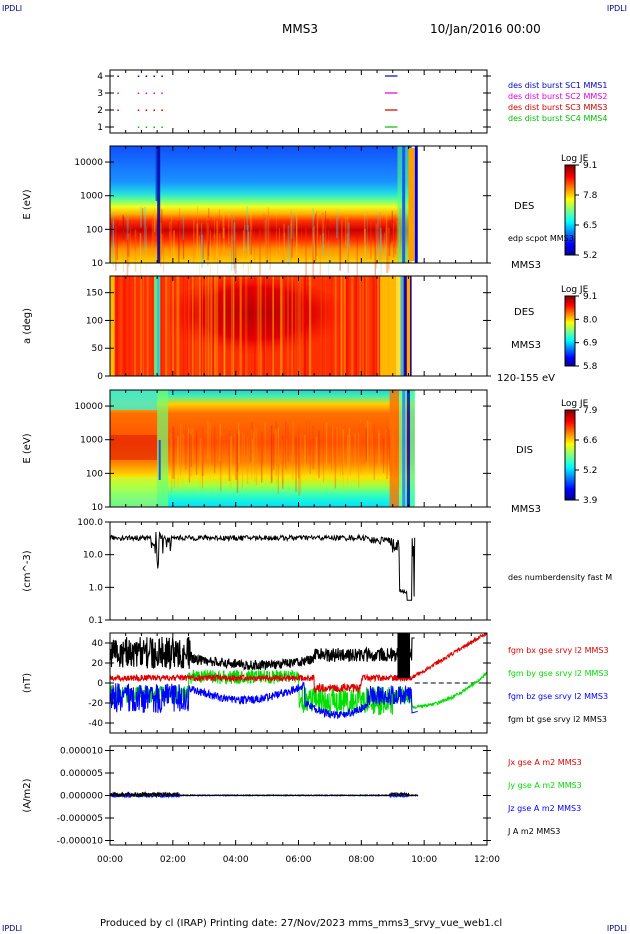 The width and height of the screenshot is (630, 934). Describe the element at coordinates (96, 588) in the screenshot. I see `y-tick-label-density: 1.0` at that location.